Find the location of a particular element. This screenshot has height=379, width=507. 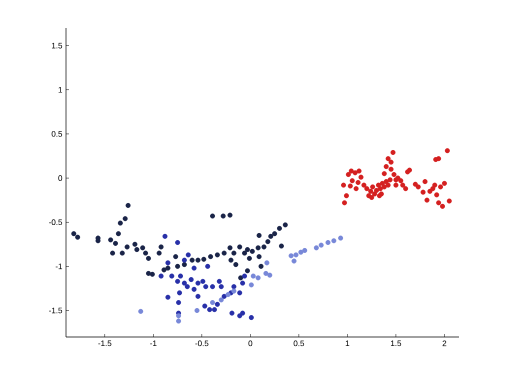

y-tick-label: -1 is located at coordinates (59, 267).